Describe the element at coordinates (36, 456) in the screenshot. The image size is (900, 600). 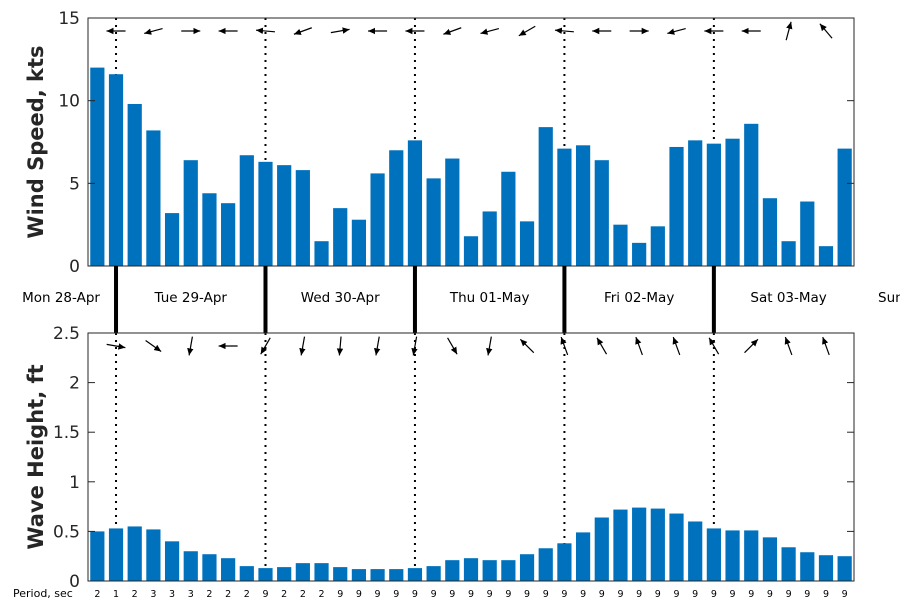
I see `wave-y-axis-label: Wave Height, ft` at that location.